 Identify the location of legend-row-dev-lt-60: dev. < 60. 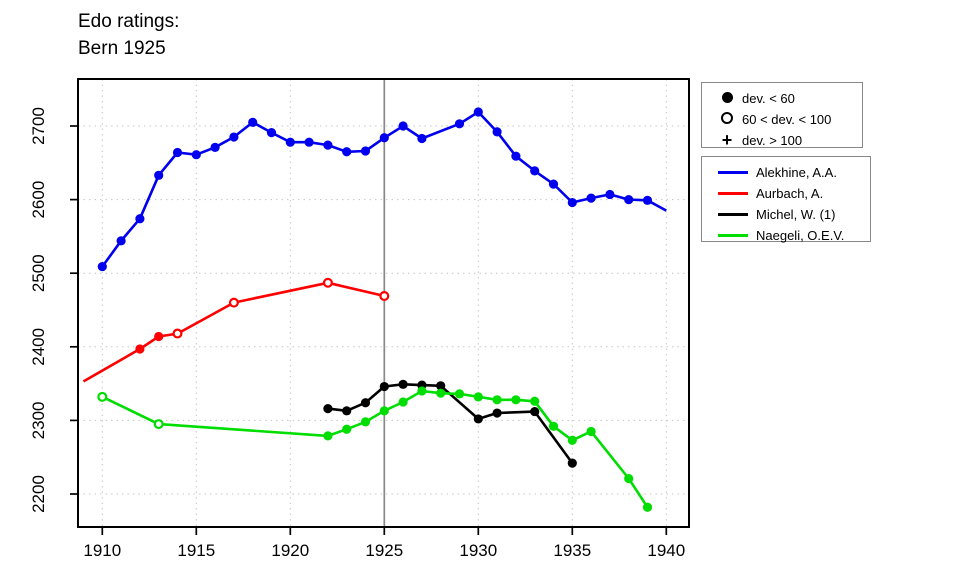
(782, 98).